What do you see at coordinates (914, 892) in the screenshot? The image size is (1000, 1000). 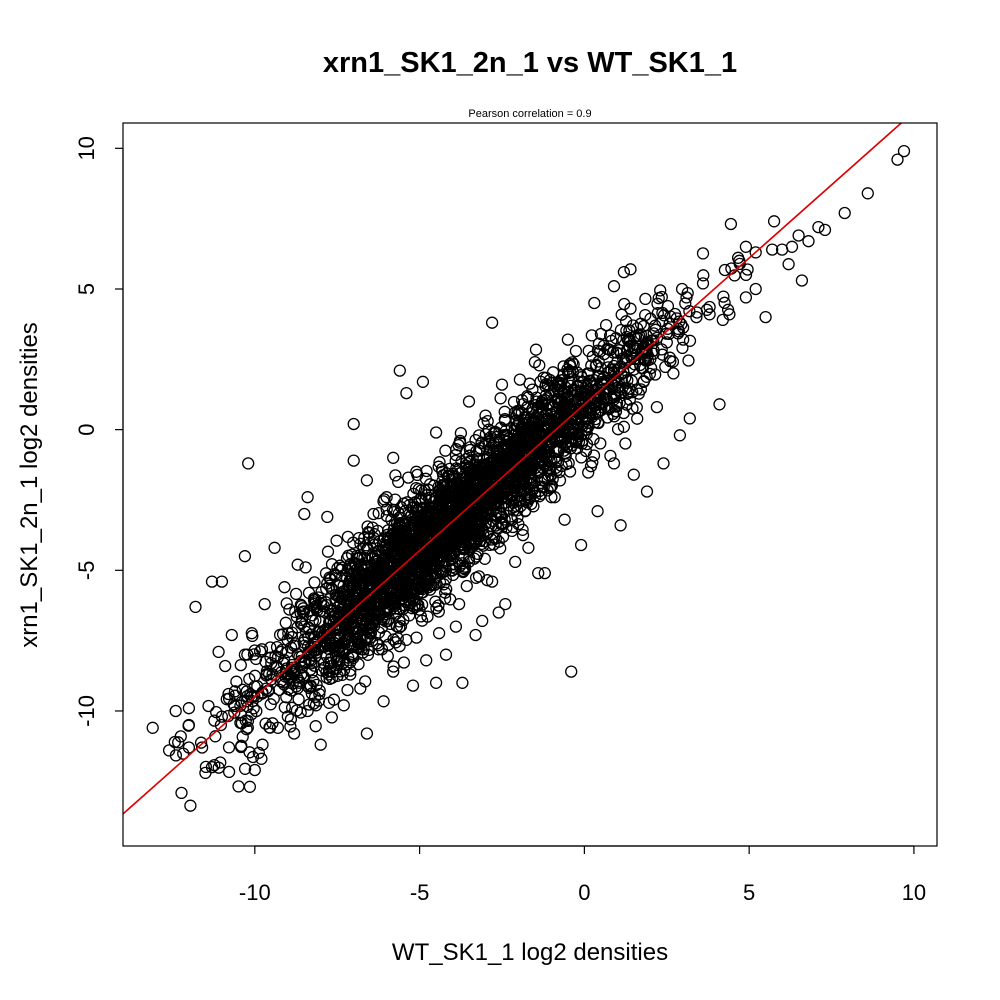 I see `x-tick-label: 10` at bounding box center [914, 892].